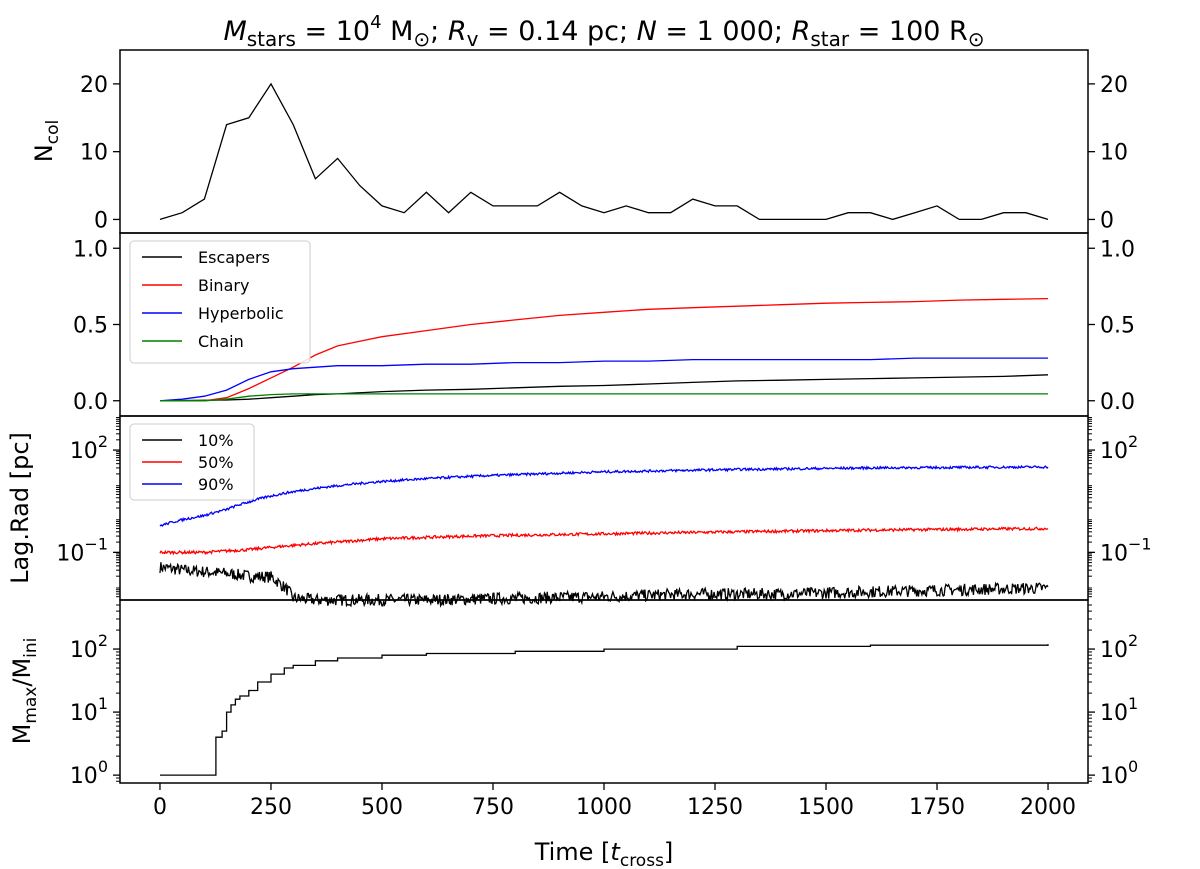 The width and height of the screenshot is (1200, 869). Describe the element at coordinates (216, 440) in the screenshot. I see `legend-entry: 10%` at that location.